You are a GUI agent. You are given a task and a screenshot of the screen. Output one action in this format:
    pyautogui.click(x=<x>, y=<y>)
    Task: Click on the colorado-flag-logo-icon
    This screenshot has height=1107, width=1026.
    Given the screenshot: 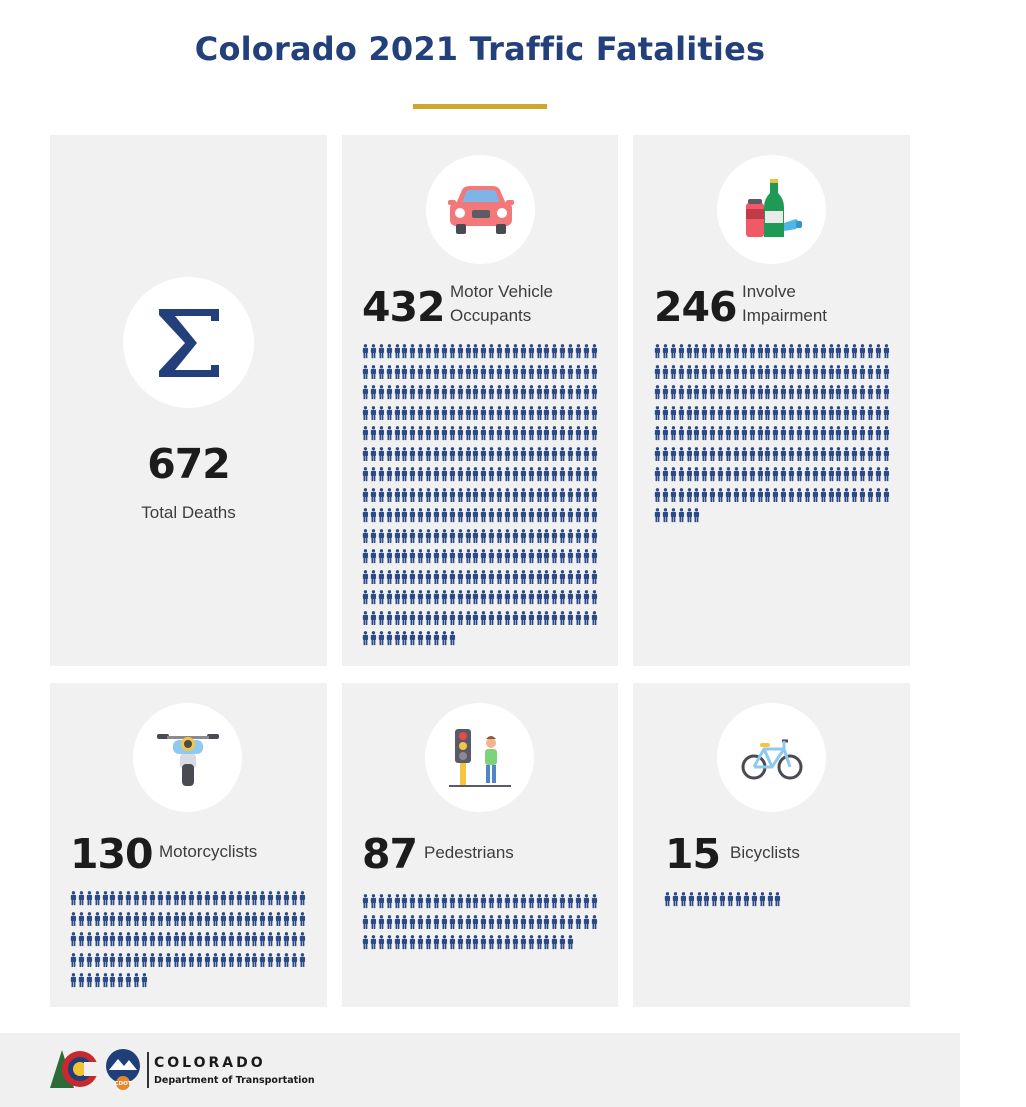 What is the action you would take?
    pyautogui.click(x=76, y=1069)
    